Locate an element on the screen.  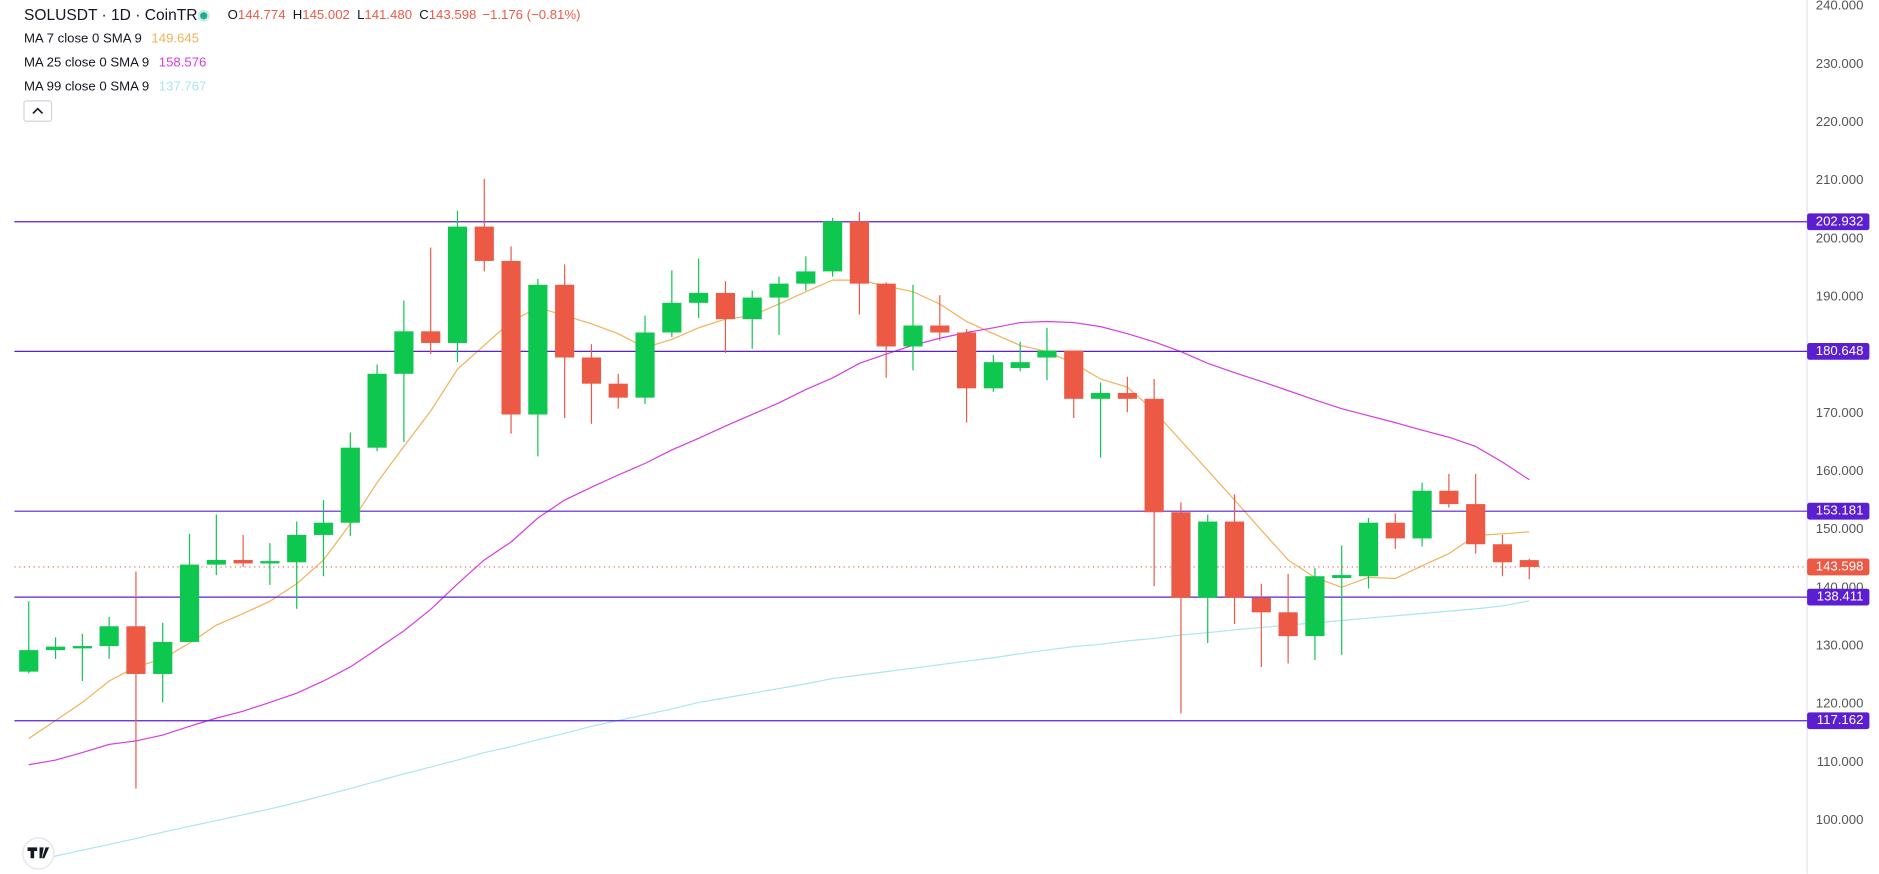
y-tick-label: 190.000 is located at coordinates (1840, 295).